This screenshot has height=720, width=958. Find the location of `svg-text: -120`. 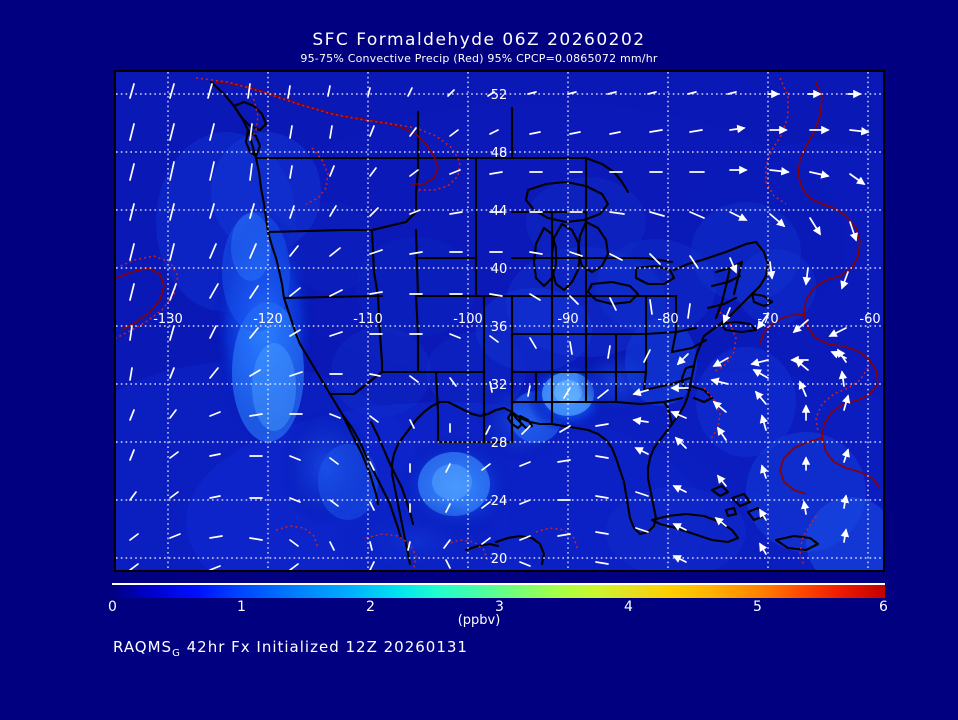

svg-text: -120 is located at coordinates (268, 319).